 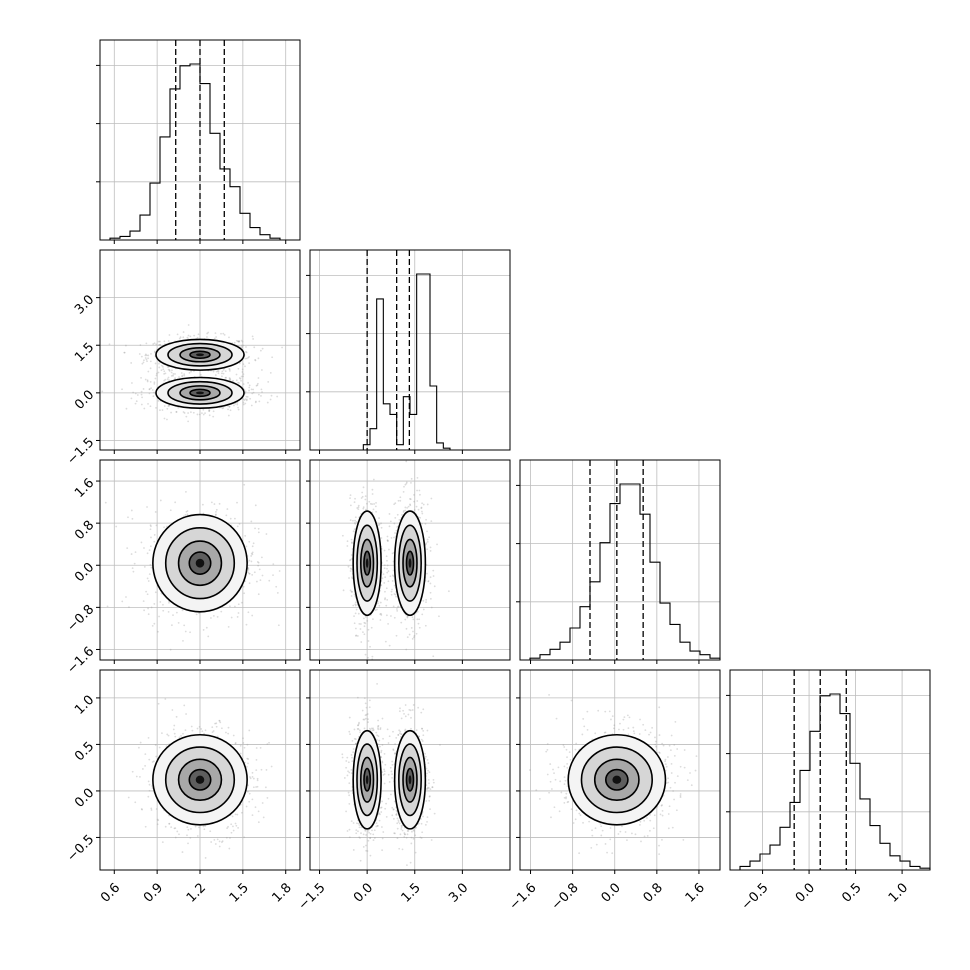 What do you see at coordinates (84, 530) in the screenshot?
I see `y-tick-label: 0.8` at bounding box center [84, 530].